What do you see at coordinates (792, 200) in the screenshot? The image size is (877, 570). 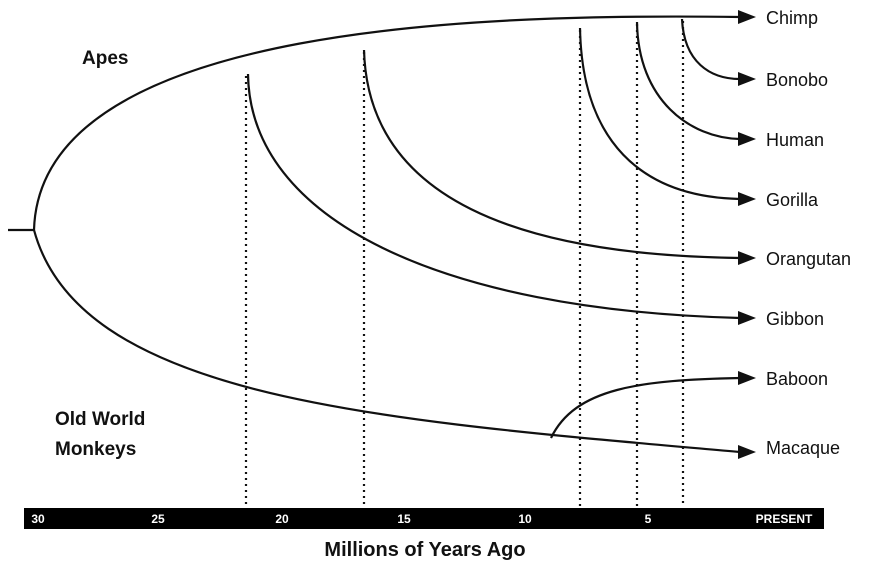 I see `taxon-label-gorilla: Gorilla` at bounding box center [792, 200].